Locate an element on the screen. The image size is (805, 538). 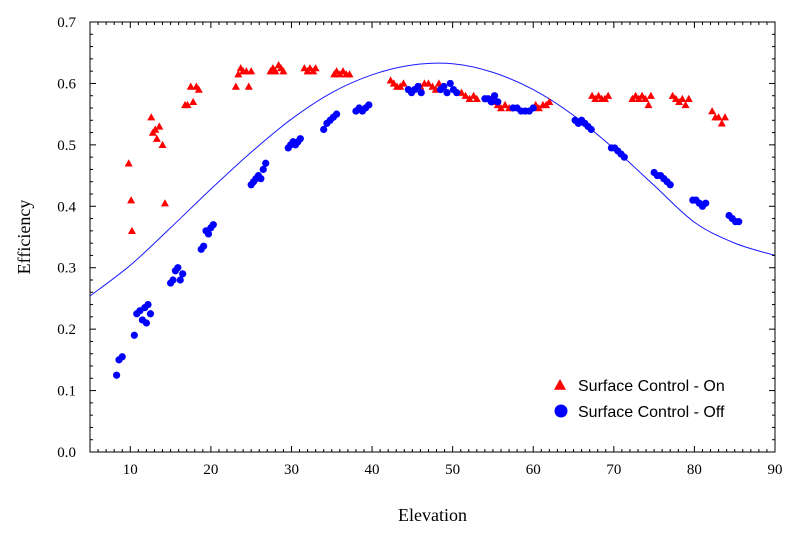
legend-marker-surface-control-off is located at coordinates (561, 411).